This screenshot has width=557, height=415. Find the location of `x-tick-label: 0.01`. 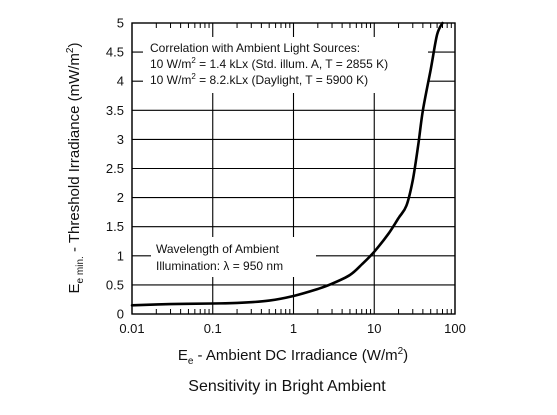

x-tick-label: 0.01 is located at coordinates (131, 328).